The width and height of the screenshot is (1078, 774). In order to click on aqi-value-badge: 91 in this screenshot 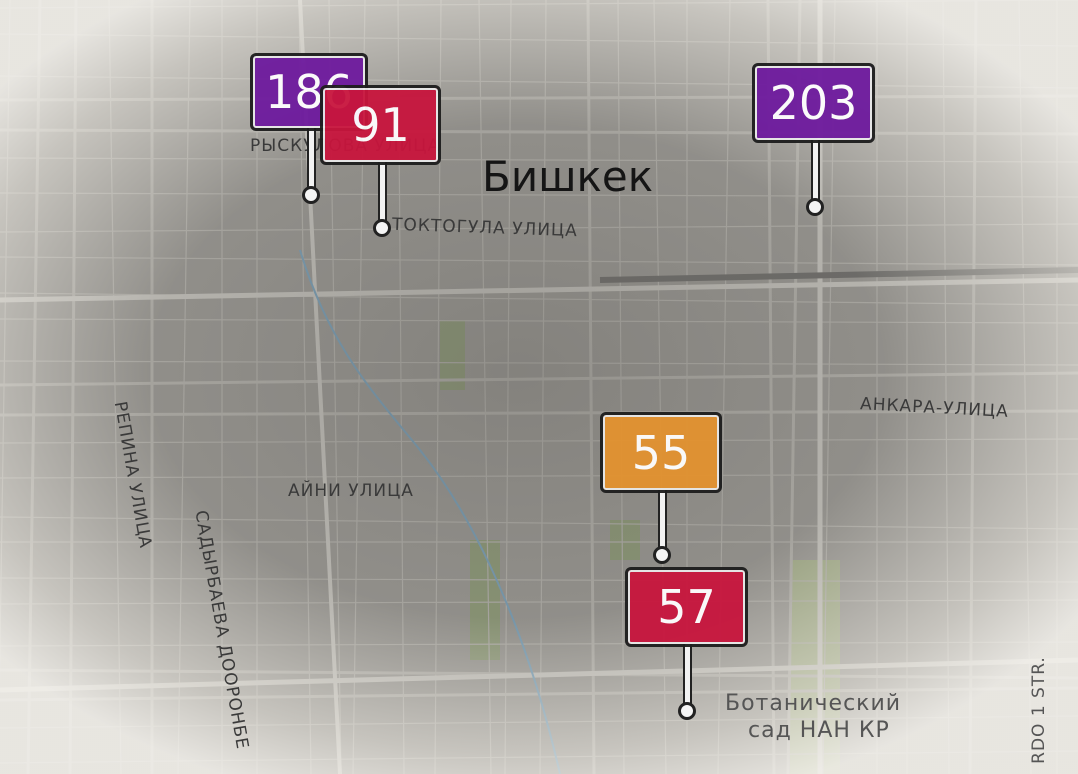, I will do `click(380, 125)`.